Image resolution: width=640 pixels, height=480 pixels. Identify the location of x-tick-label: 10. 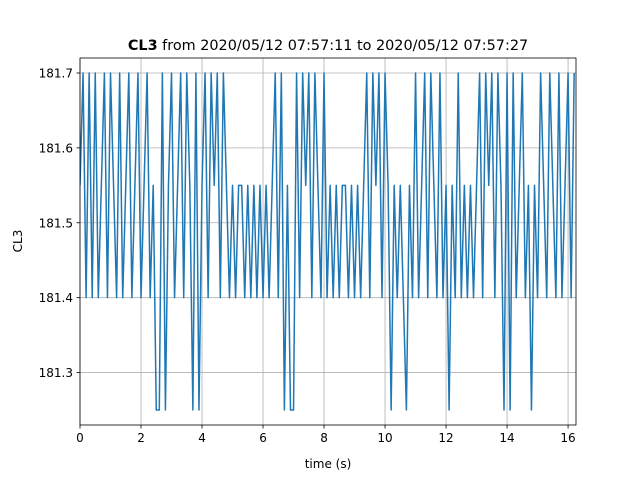
(384, 438).